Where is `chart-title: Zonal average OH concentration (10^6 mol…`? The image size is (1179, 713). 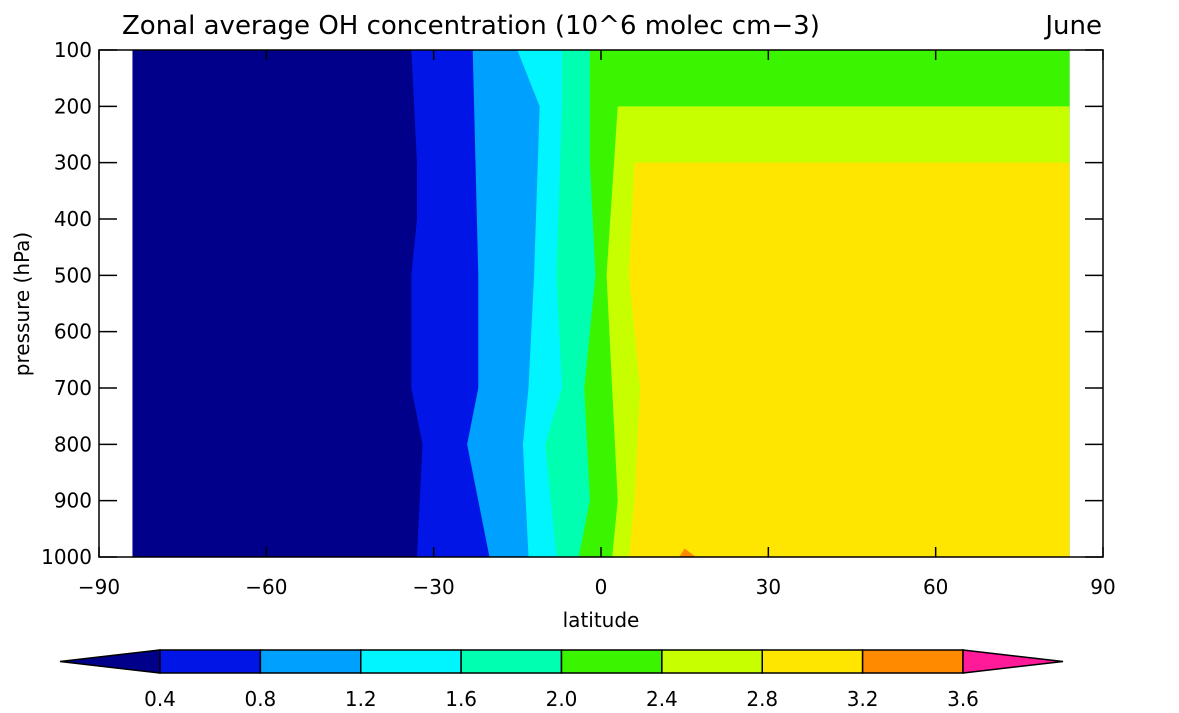 chart-title: Zonal average OH concentration (10^6 mol… is located at coordinates (612, 26).